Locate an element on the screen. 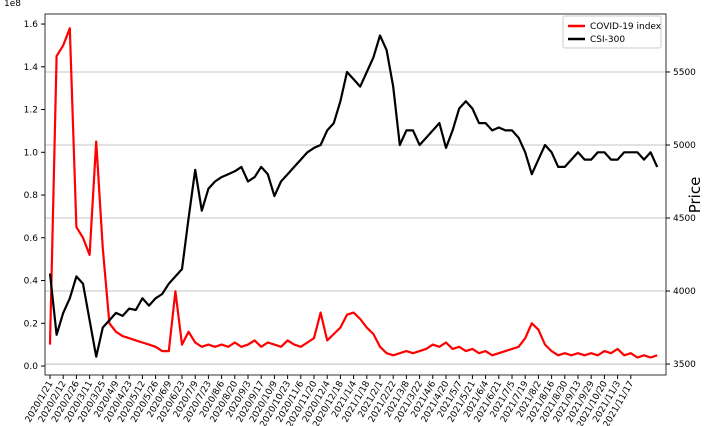 The height and width of the screenshot is (426, 708). y-tick-label: 1.2 is located at coordinates (31, 111).